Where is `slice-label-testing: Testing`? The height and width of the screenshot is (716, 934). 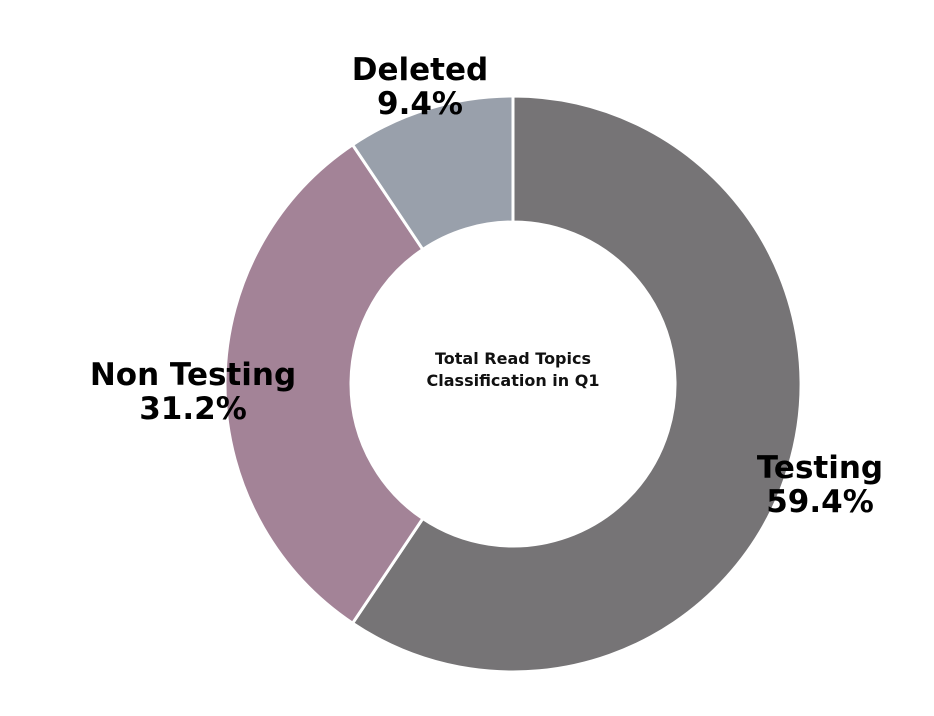 slice-label-testing: Testing is located at coordinates (820, 468).